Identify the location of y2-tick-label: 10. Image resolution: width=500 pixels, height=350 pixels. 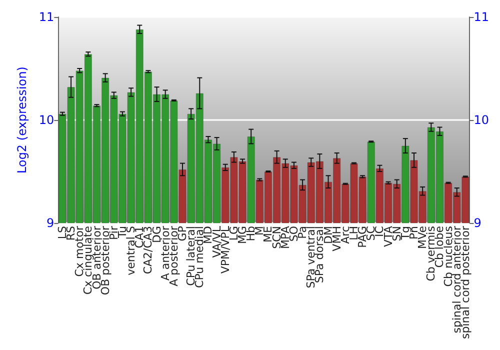
(482, 120).